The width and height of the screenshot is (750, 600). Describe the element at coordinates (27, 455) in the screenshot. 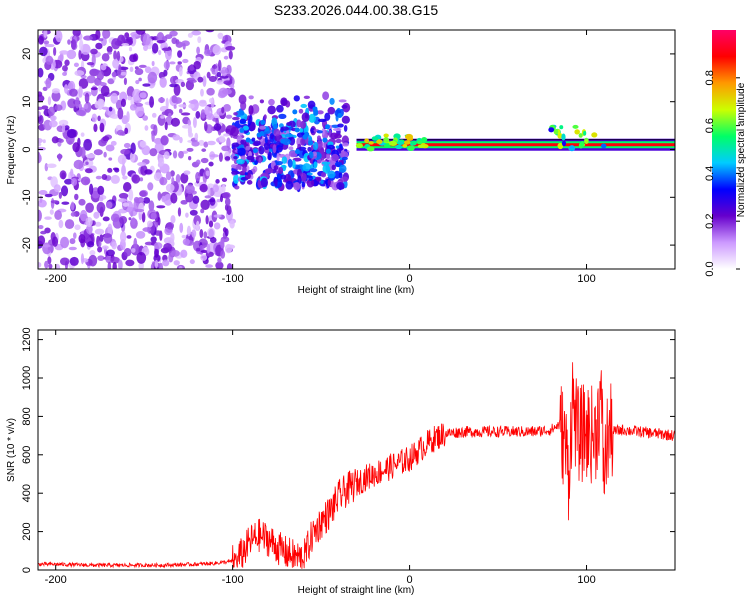

I see `y-tick-label: 600` at that location.